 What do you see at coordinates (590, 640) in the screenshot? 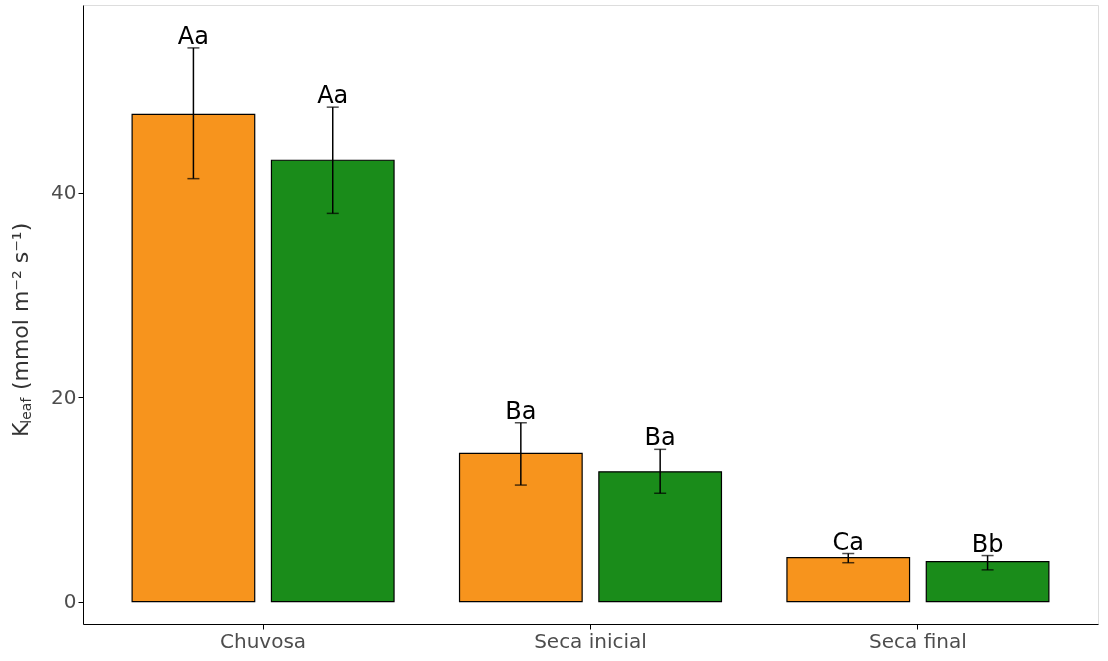
I see `x-tick-label: Seca inicial` at bounding box center [590, 640].